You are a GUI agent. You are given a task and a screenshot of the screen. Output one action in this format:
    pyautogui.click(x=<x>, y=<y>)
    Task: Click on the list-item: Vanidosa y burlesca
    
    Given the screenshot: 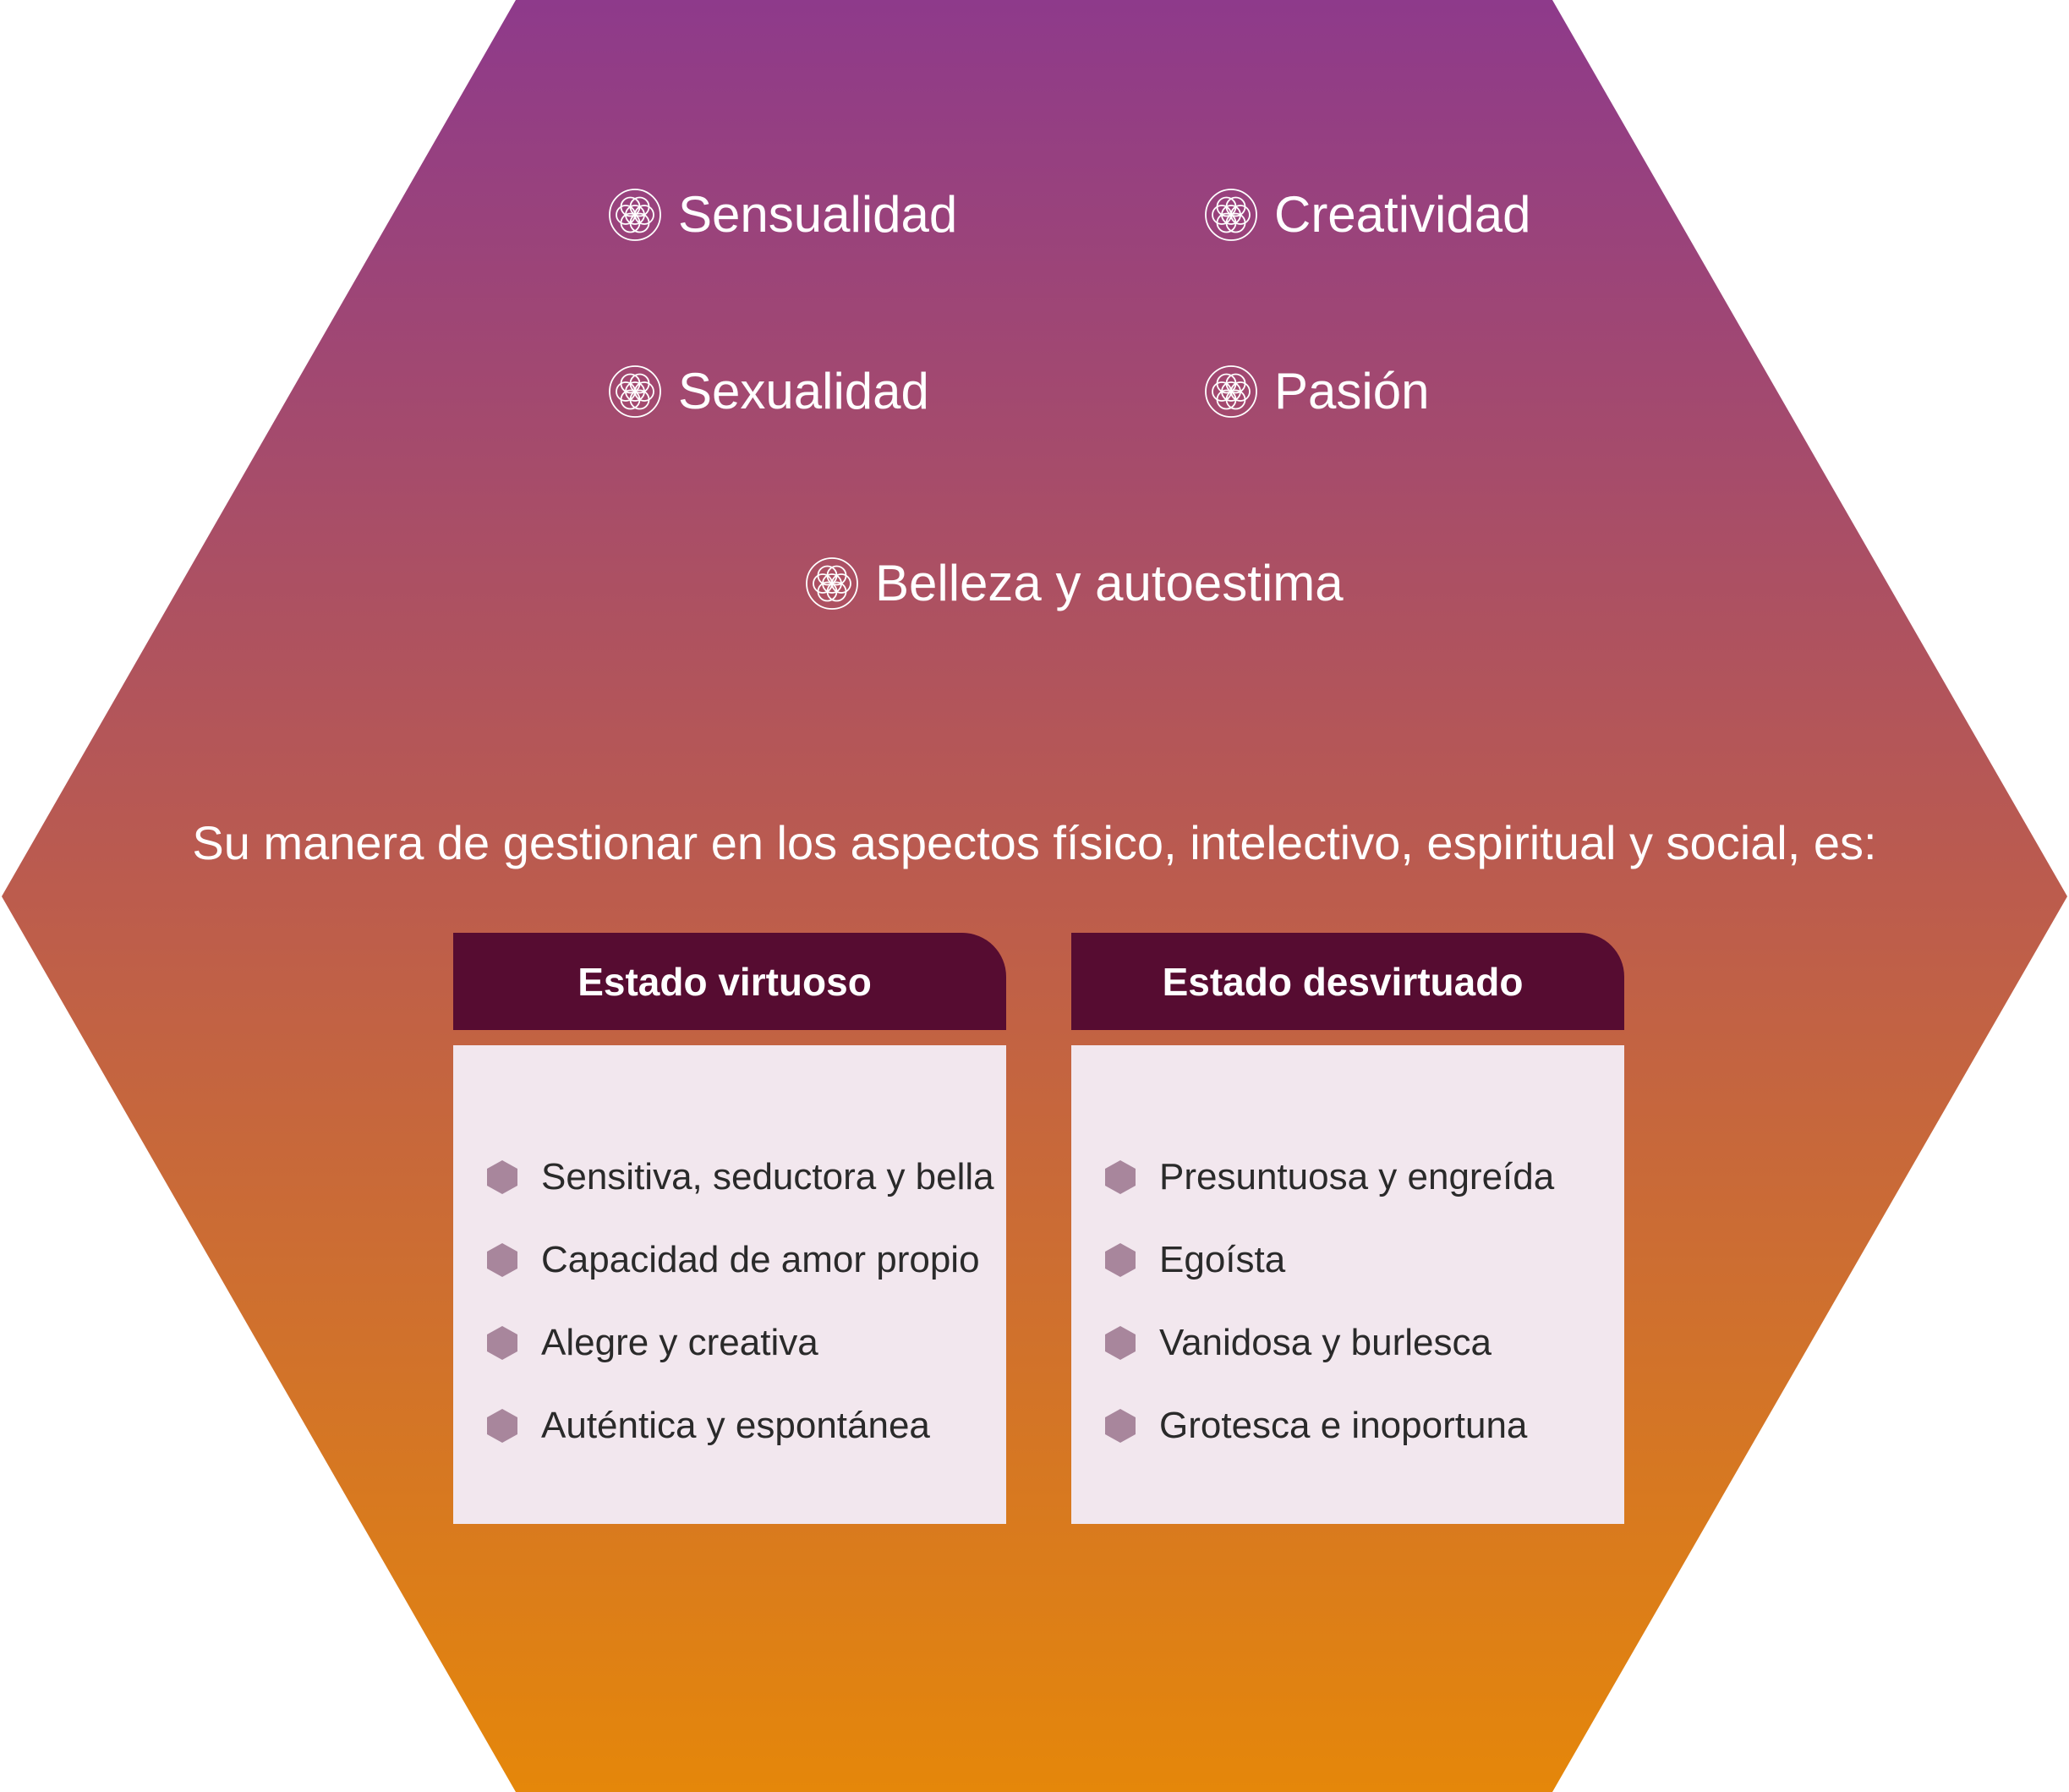 What is the action you would take?
    pyautogui.click(x=1328, y=1343)
    